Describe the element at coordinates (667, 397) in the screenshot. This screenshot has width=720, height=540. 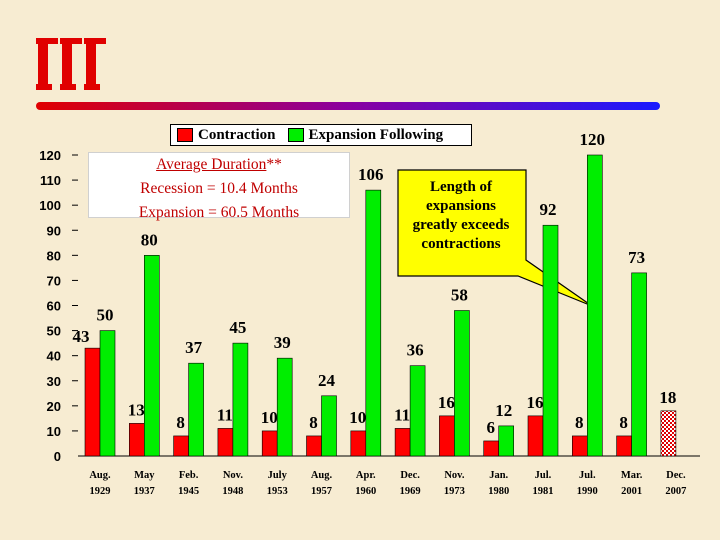
I see `contraction-value-label: 18` at that location.